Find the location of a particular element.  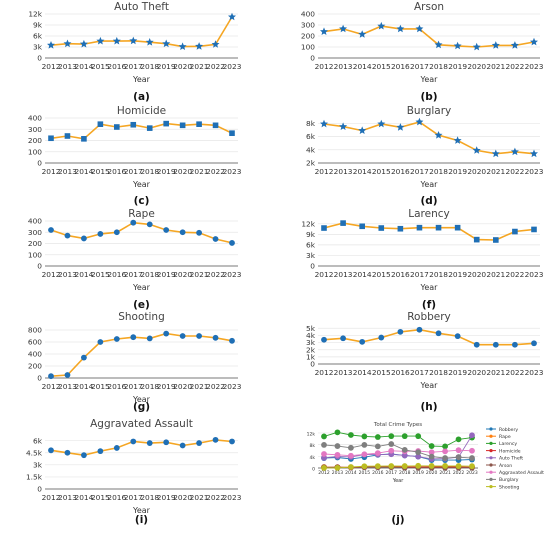

y-tick-label: 600 is located at coordinates (35, 342).